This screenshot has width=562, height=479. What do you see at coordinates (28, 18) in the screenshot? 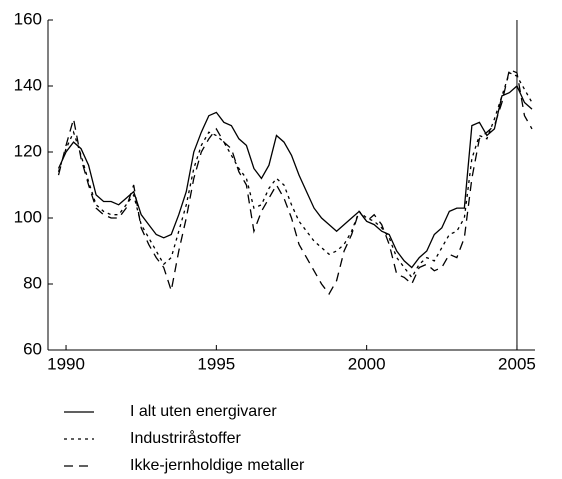
I see `y-tick-label: 160` at bounding box center [28, 18].